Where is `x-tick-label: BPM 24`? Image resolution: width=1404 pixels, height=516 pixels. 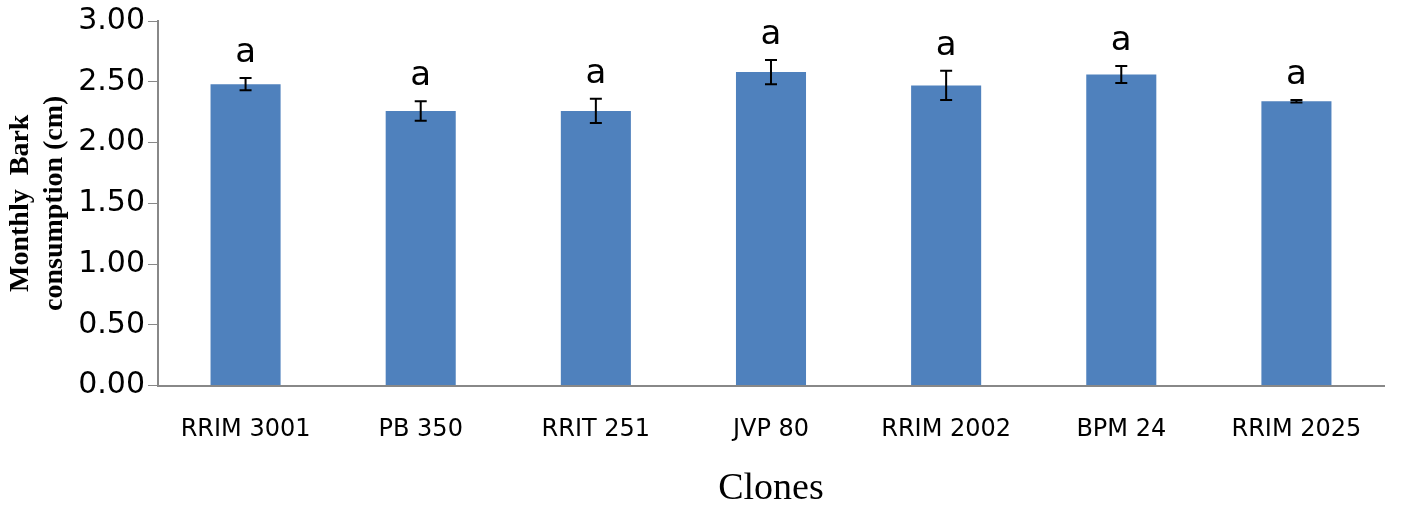 x-tick-label: BPM 24 is located at coordinates (1121, 428).